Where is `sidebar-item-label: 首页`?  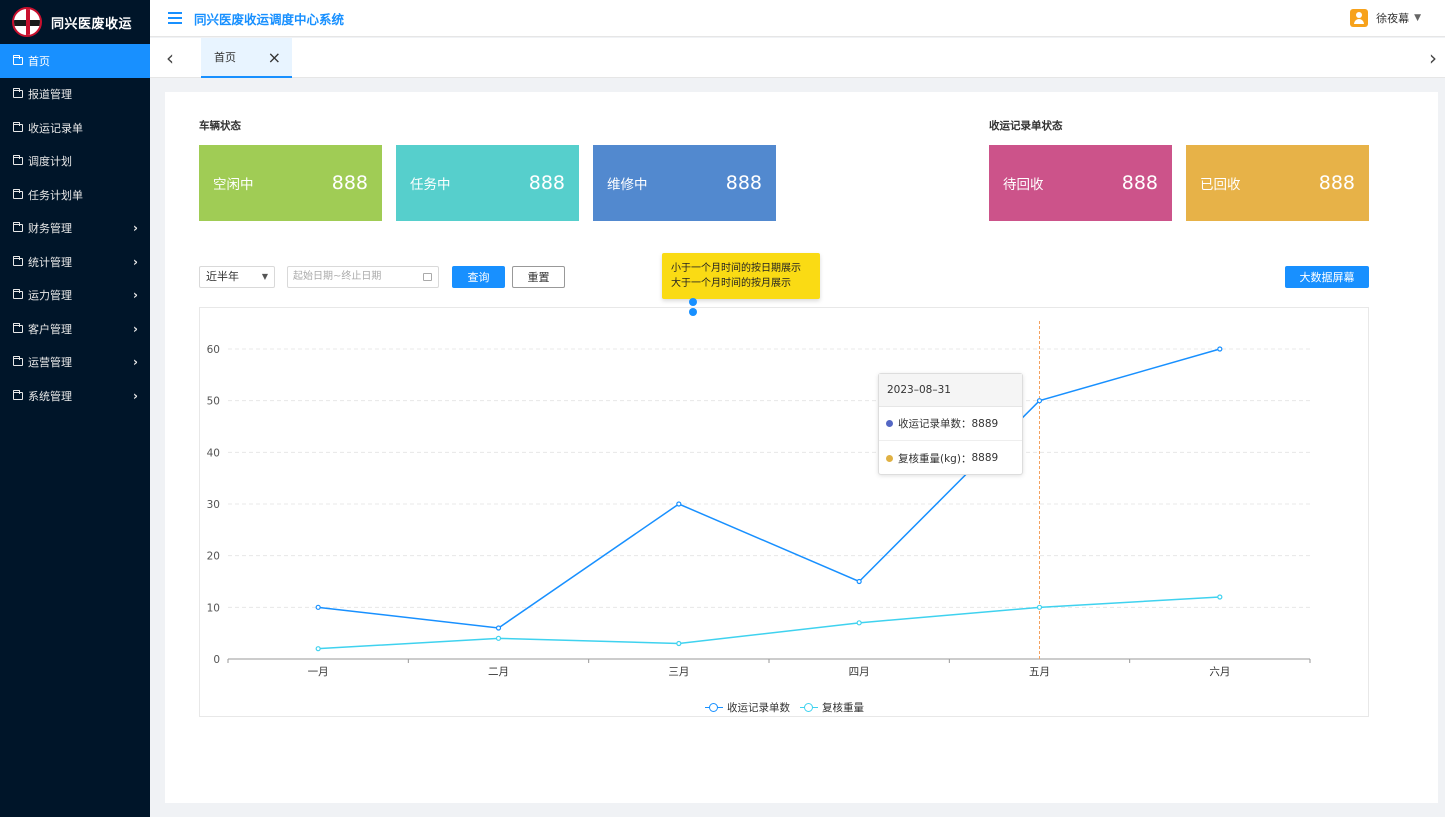 sidebar-item-label: 首页 is located at coordinates (39, 61).